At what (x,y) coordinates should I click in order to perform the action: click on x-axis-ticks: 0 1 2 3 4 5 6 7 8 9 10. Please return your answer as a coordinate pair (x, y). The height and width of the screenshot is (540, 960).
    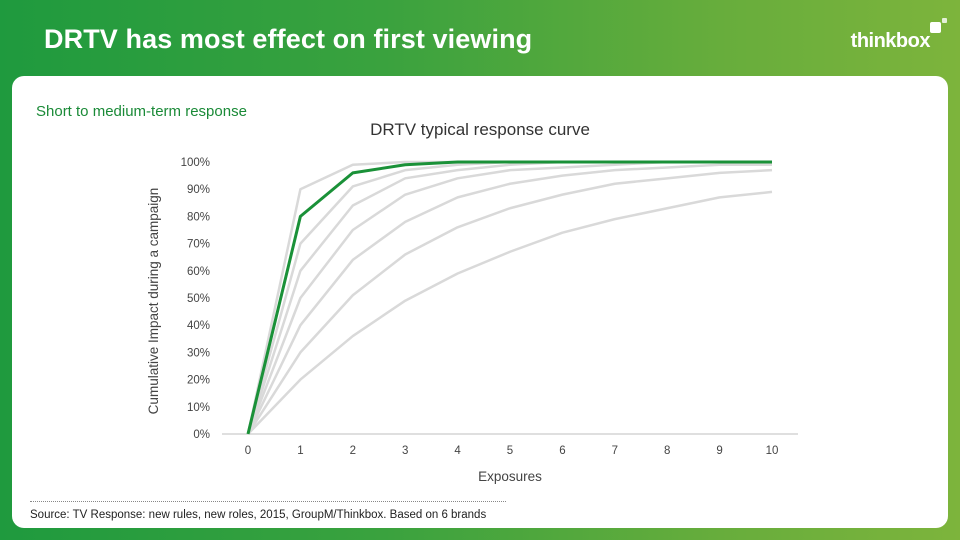
    Looking at the image, I should click on (512, 451).